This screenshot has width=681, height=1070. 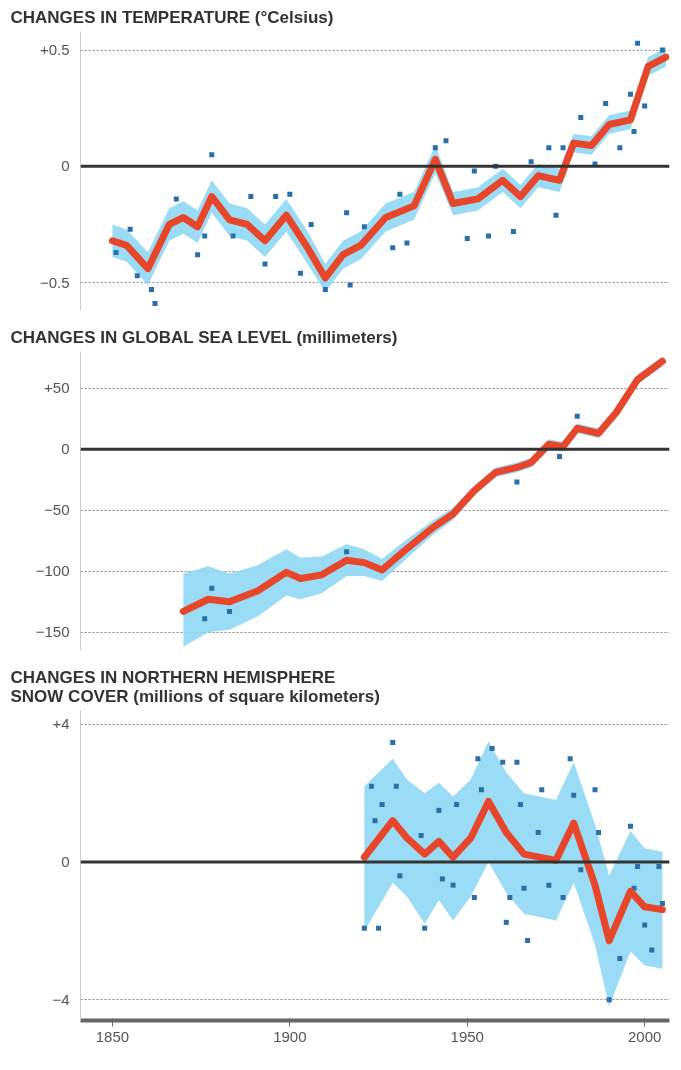 What do you see at coordinates (57, 388) in the screenshot?
I see `y-tick-label: +50` at bounding box center [57, 388].